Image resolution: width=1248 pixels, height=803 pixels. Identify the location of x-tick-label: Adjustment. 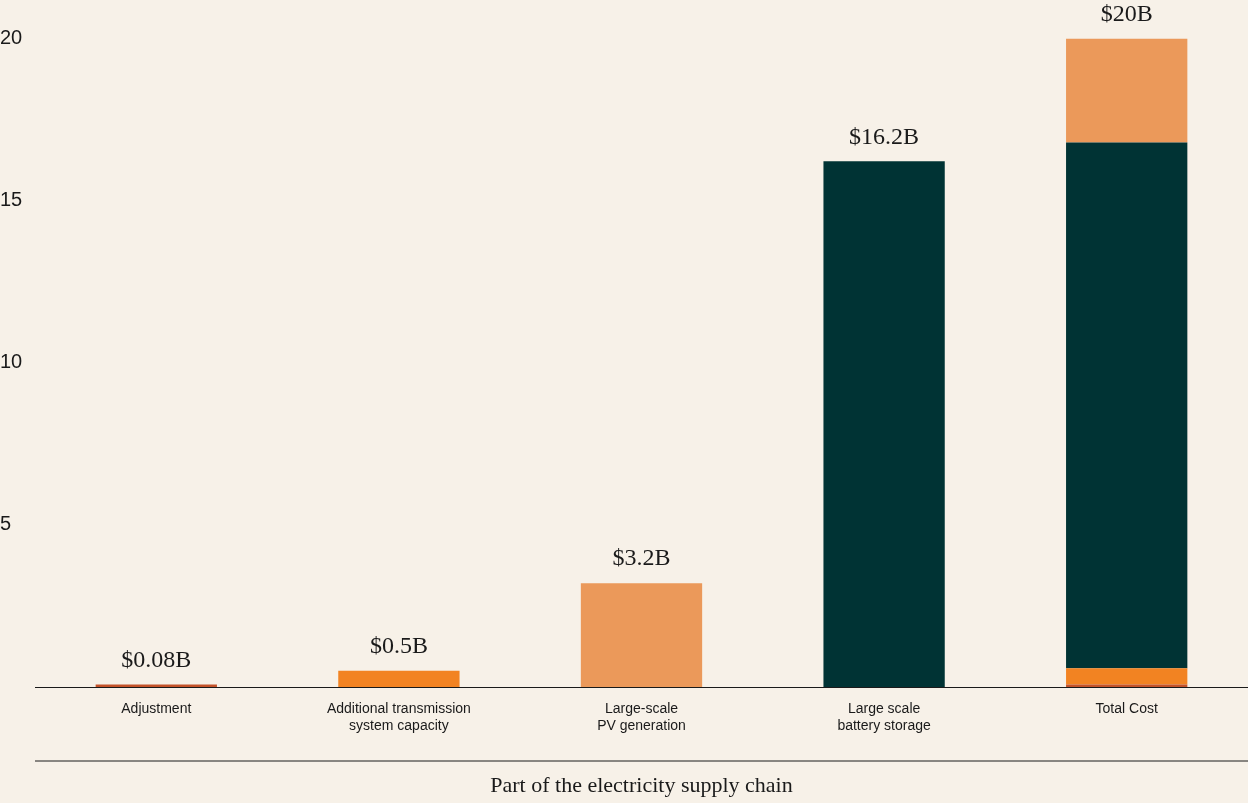
(156, 708).